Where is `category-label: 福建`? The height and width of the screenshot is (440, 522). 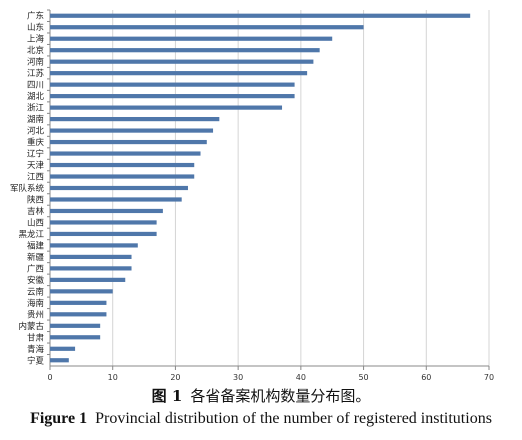 category-label: 福建 is located at coordinates (36, 245).